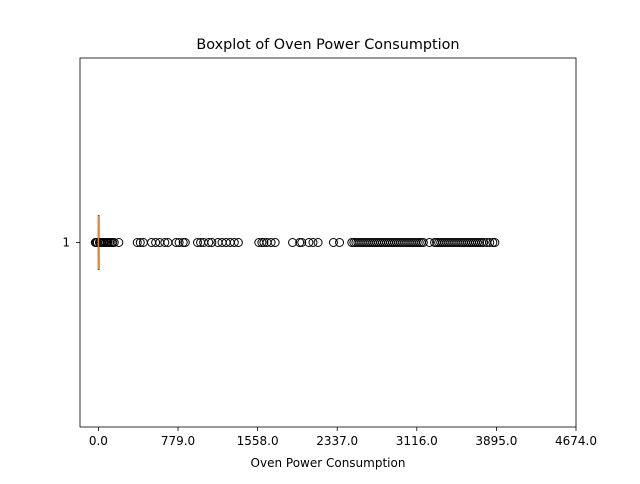 The width and height of the screenshot is (640, 484). What do you see at coordinates (576, 441) in the screenshot?
I see `x-tick-label: 4674.0` at bounding box center [576, 441].